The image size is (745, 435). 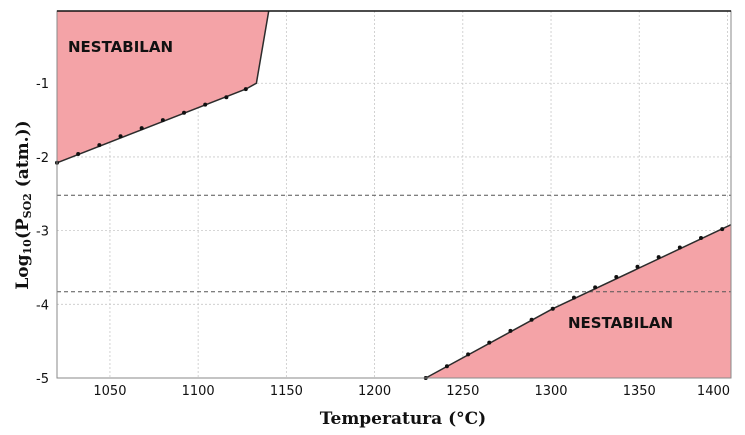 What do you see at coordinates (713, 391) in the screenshot?
I see `x-tick-label: 1400` at bounding box center [713, 391].